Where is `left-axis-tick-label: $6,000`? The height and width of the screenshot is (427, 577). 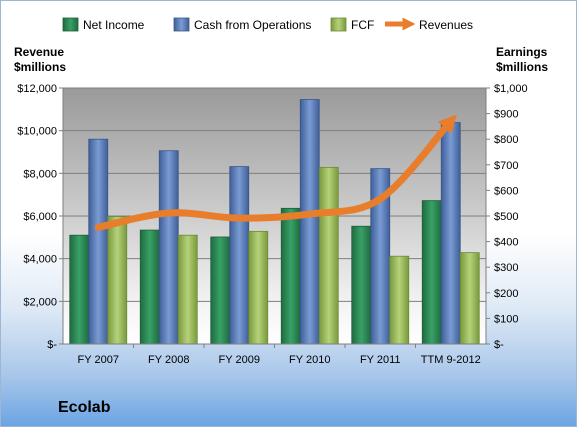 left-axis-tick-label: $6,000 is located at coordinates (40, 217).